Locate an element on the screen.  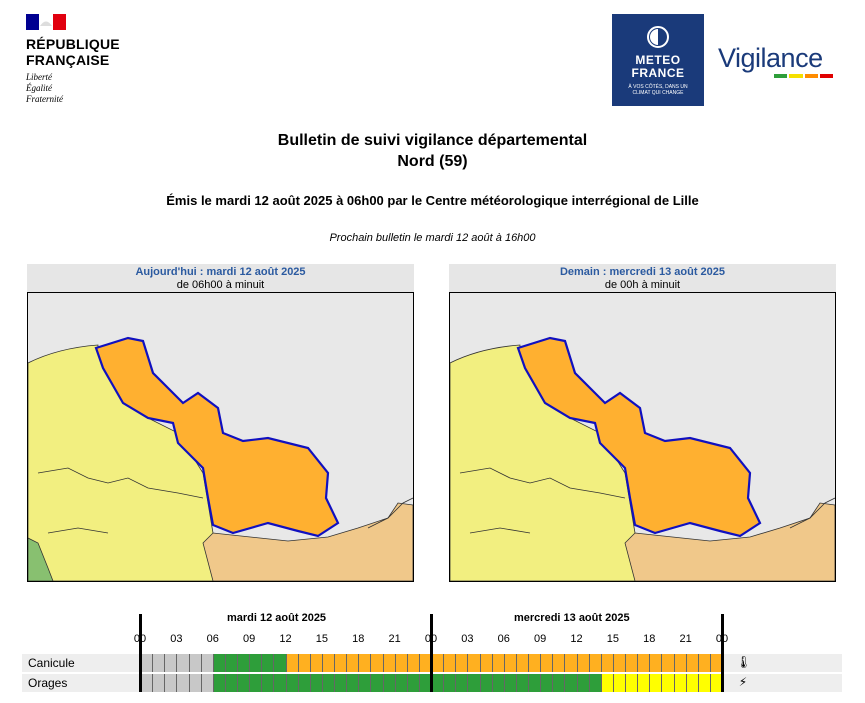
vigilance-logo-text: Vigilance is located at coordinates (770, 58).